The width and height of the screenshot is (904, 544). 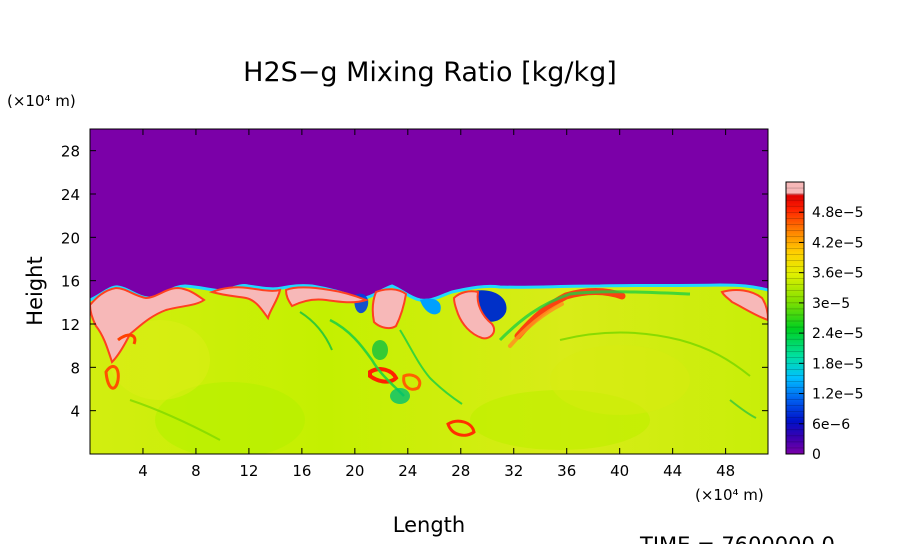 I want to click on x-tick-label: 48, so click(x=725, y=471).